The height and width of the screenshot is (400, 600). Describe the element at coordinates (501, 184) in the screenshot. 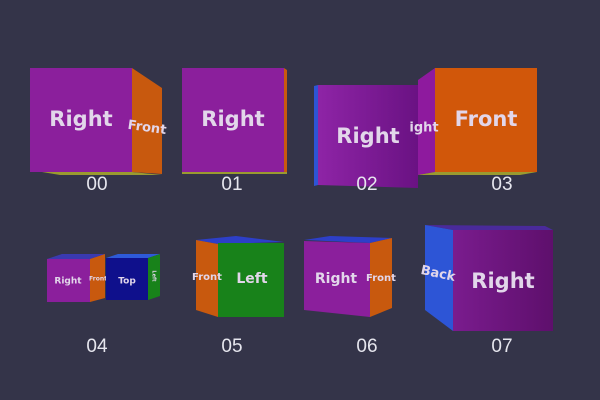

I see `cube-label: 03` at that location.